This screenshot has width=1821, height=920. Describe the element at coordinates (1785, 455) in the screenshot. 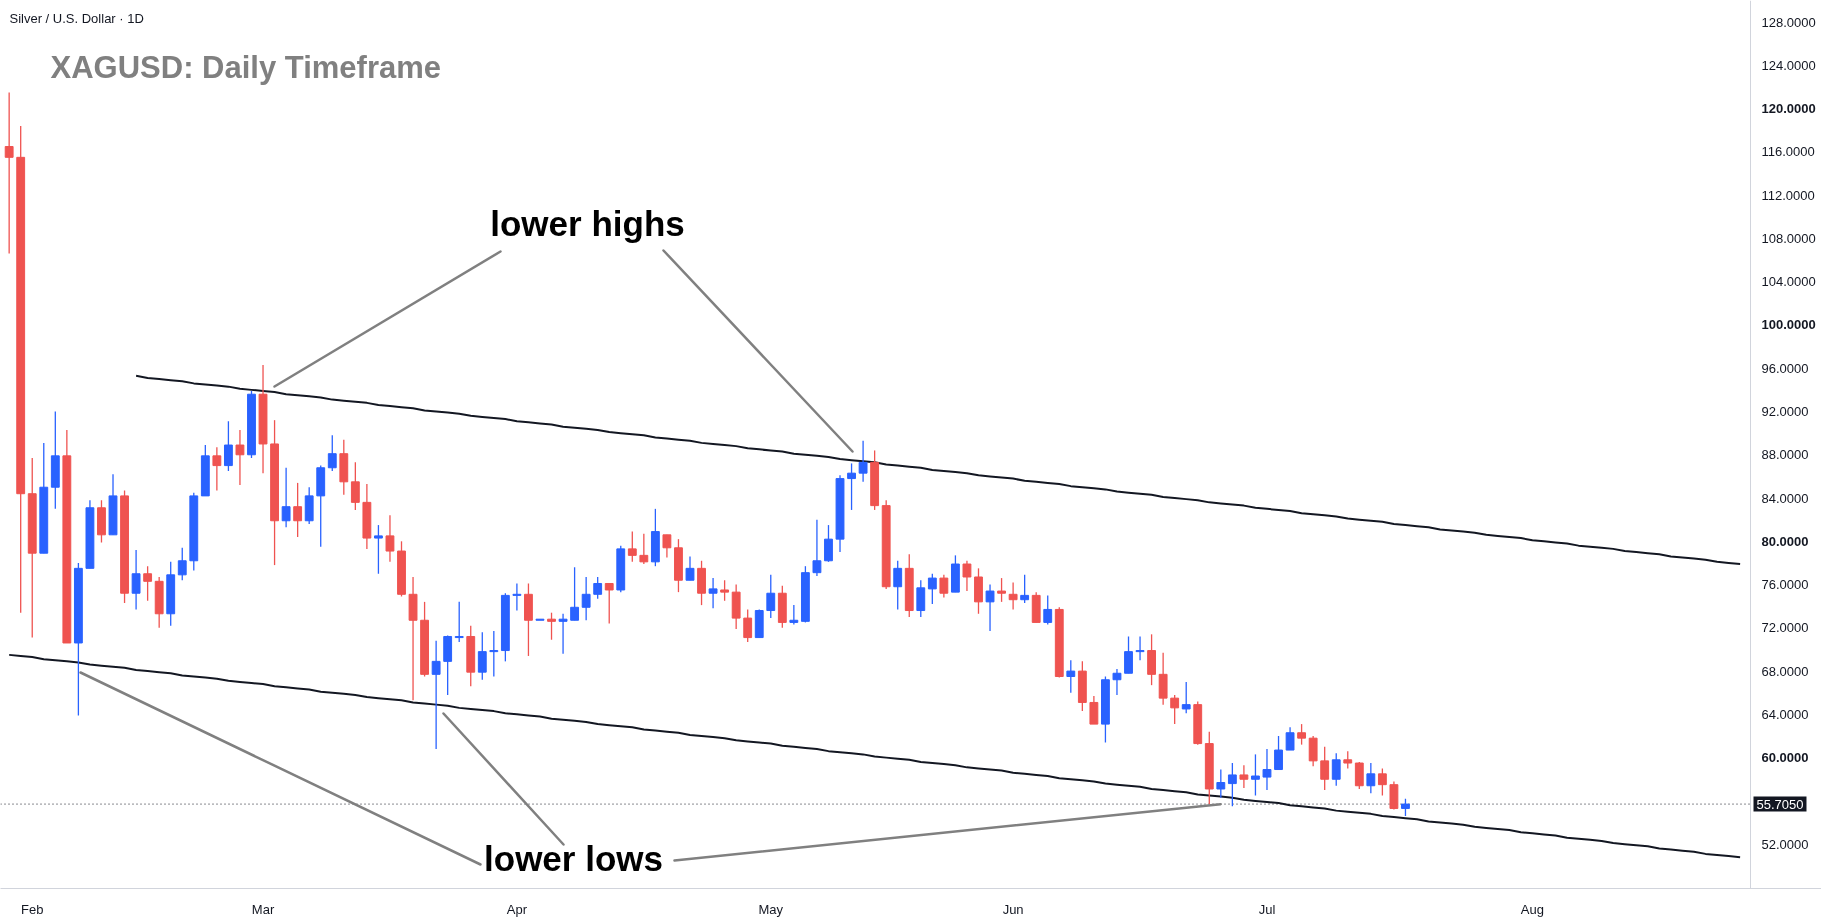

I see `y-tick-label: 88.0000` at that location.